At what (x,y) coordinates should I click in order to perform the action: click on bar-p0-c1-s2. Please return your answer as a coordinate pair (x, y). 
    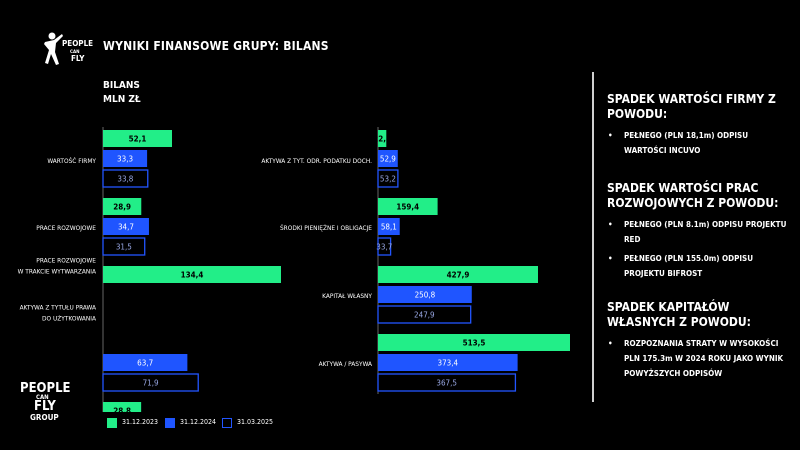
    Looking at the image, I should click on (124, 246).